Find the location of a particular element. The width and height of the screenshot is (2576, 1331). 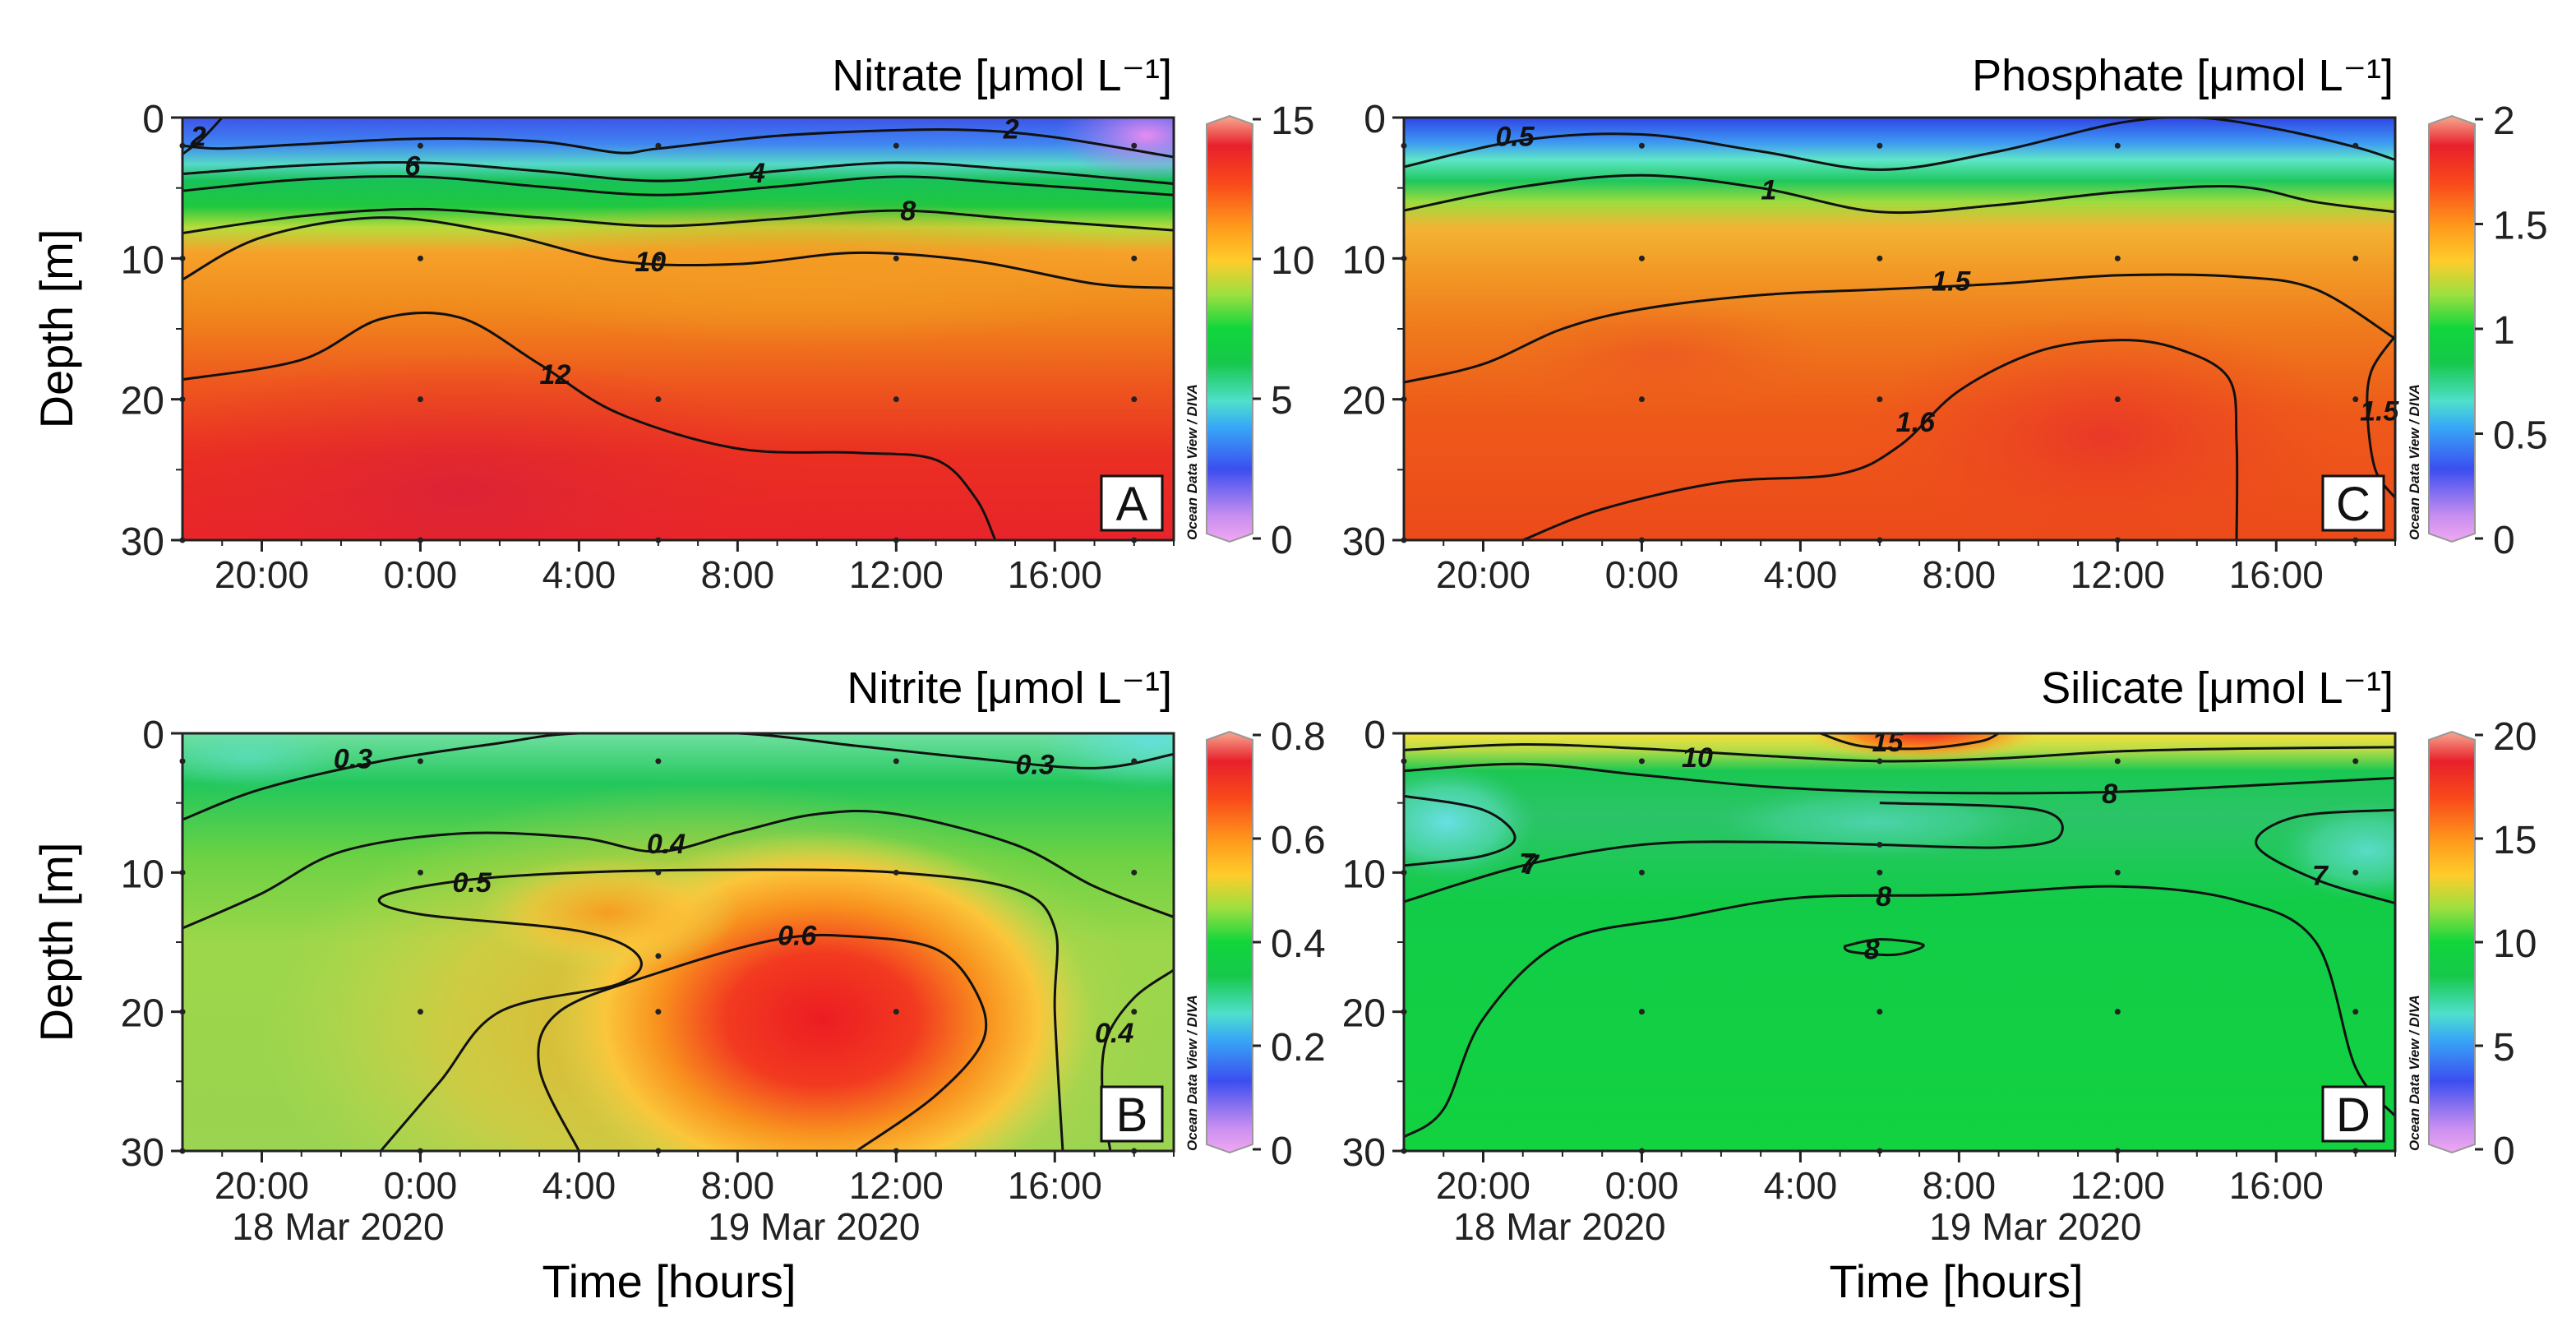

contour-label: 0.5 is located at coordinates (1515, 136).